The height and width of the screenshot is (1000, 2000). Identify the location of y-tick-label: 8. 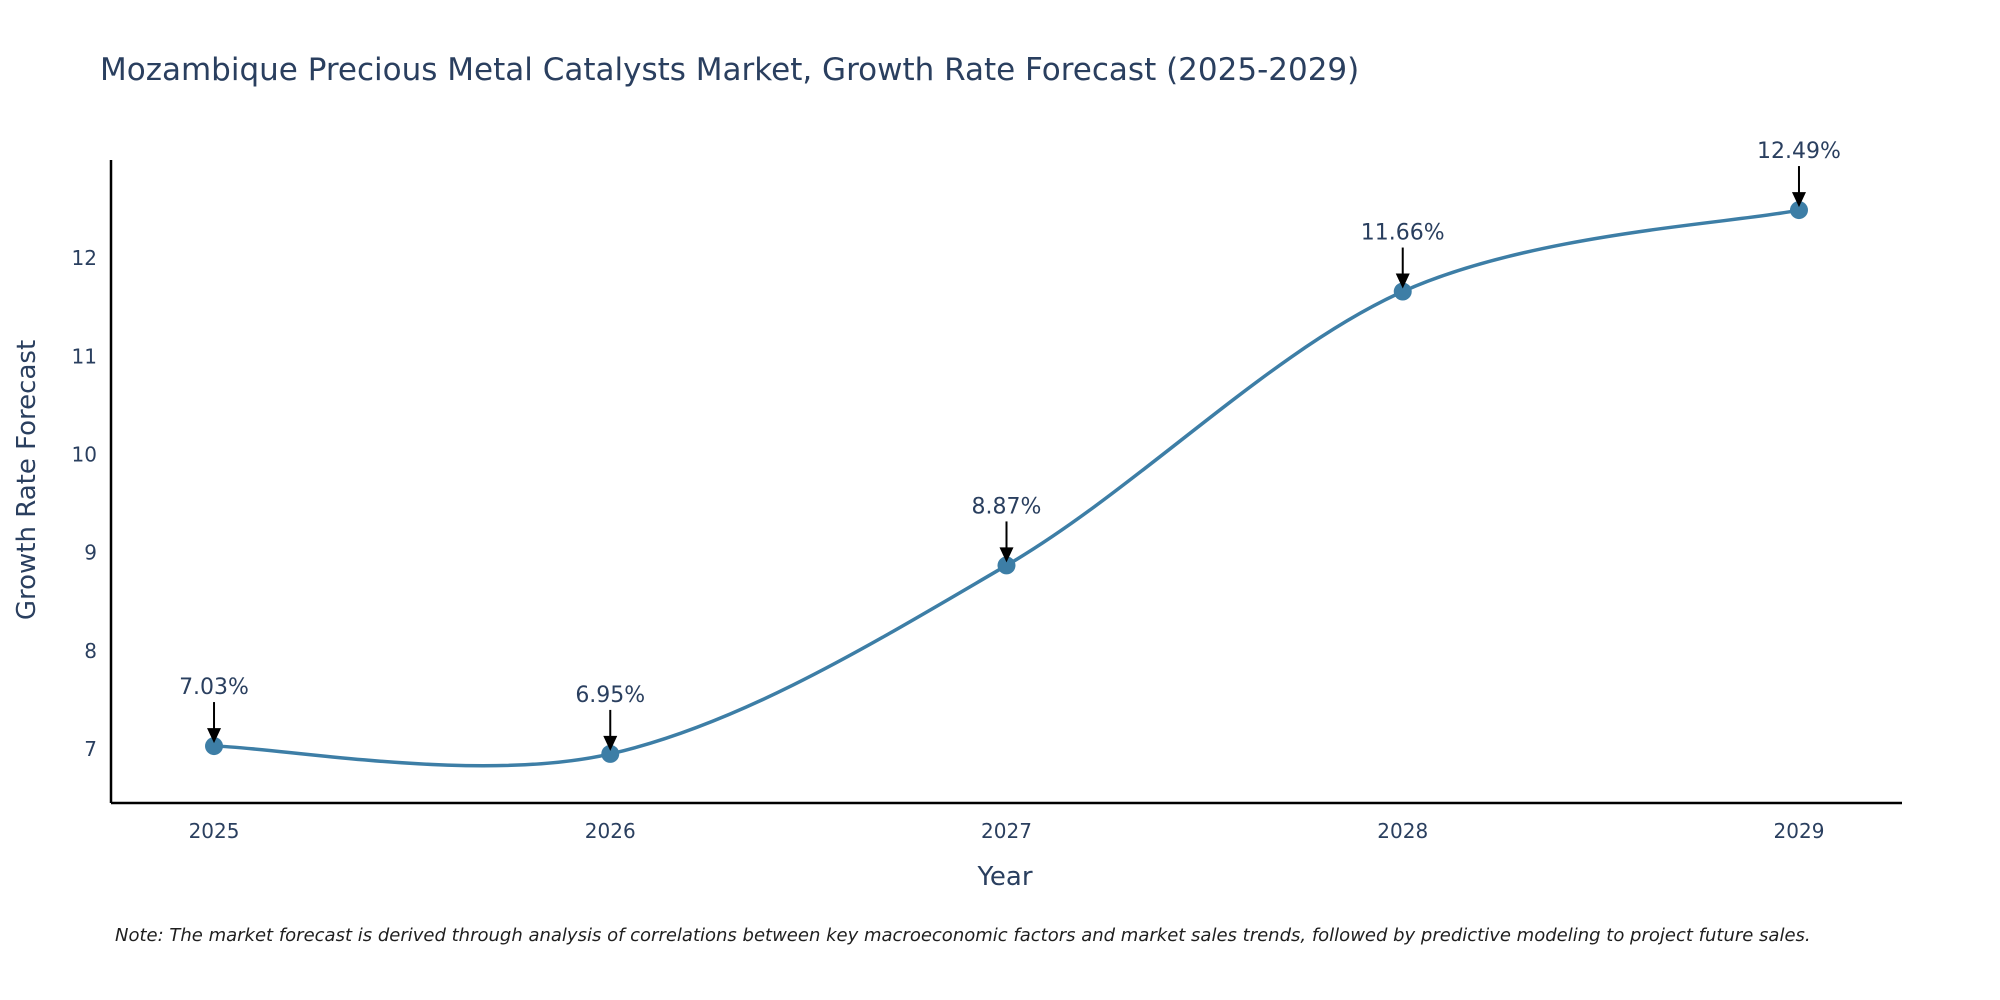
(90, 651).